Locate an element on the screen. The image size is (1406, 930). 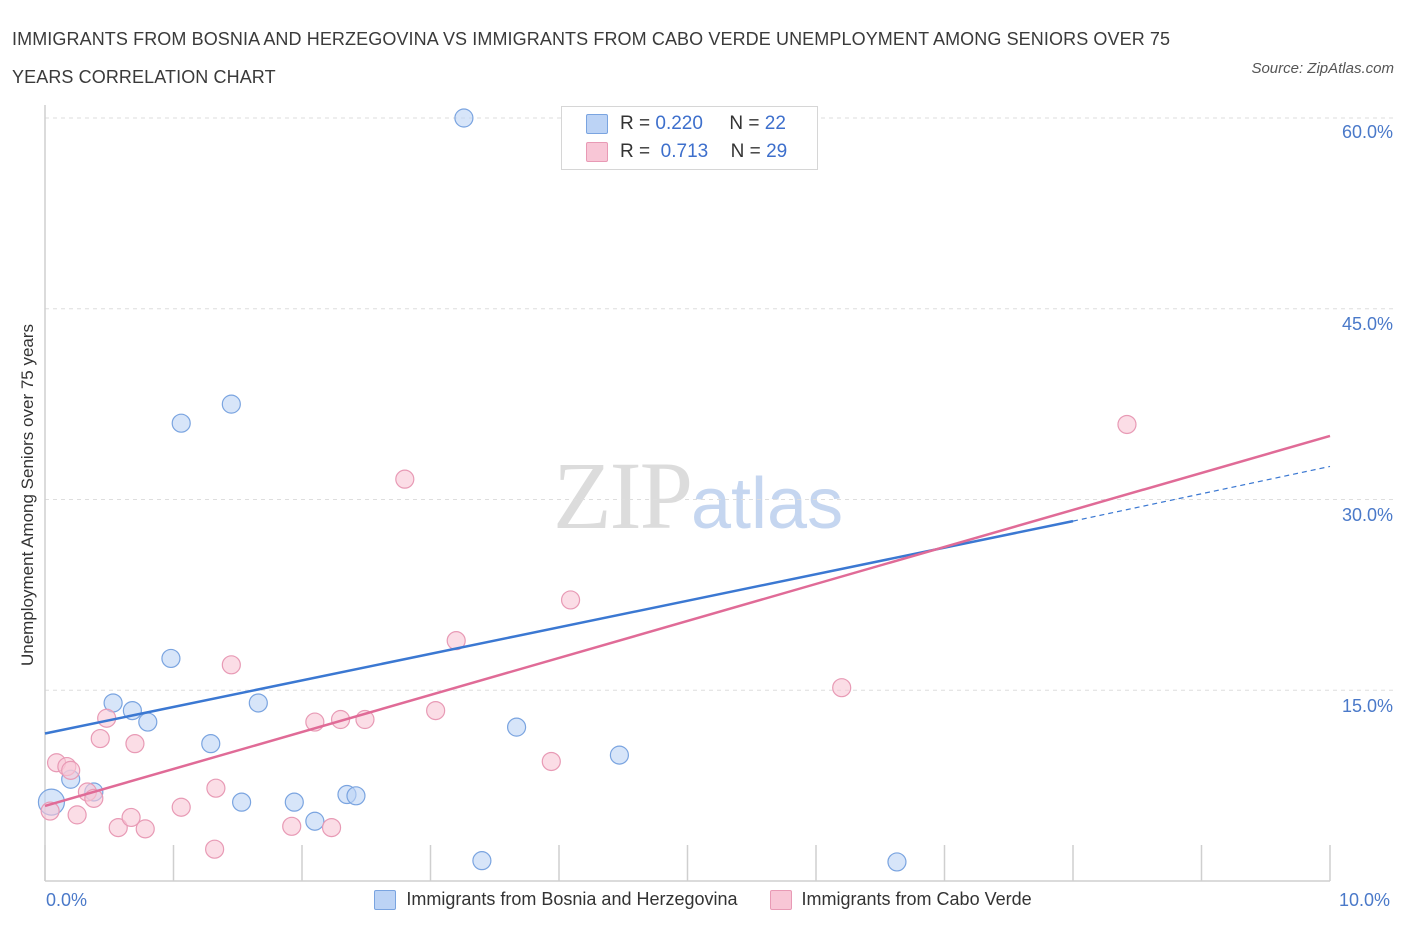
y-tick-label-45: 45.0% is located at coordinates (1367, 324).